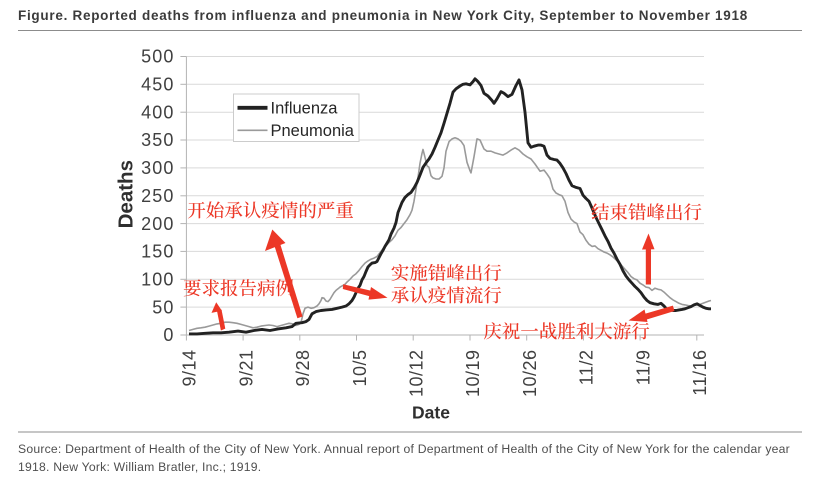 This screenshot has width=820, height=479. I want to click on svg-text: 150, so click(157, 252).